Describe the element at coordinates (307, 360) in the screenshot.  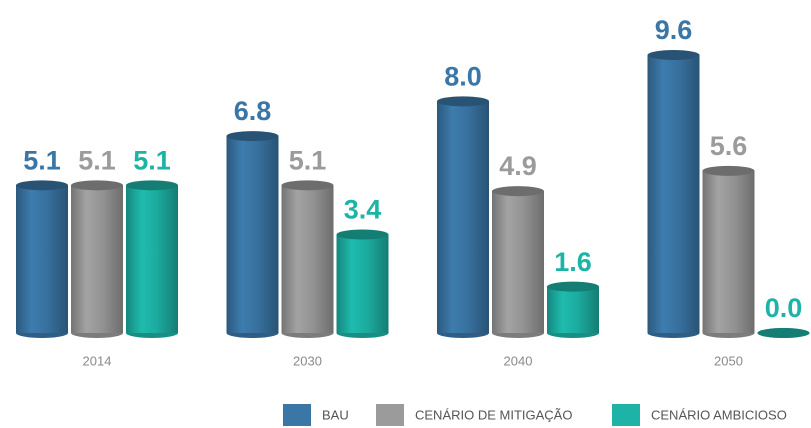
I see `x-tick-label: 2030` at that location.